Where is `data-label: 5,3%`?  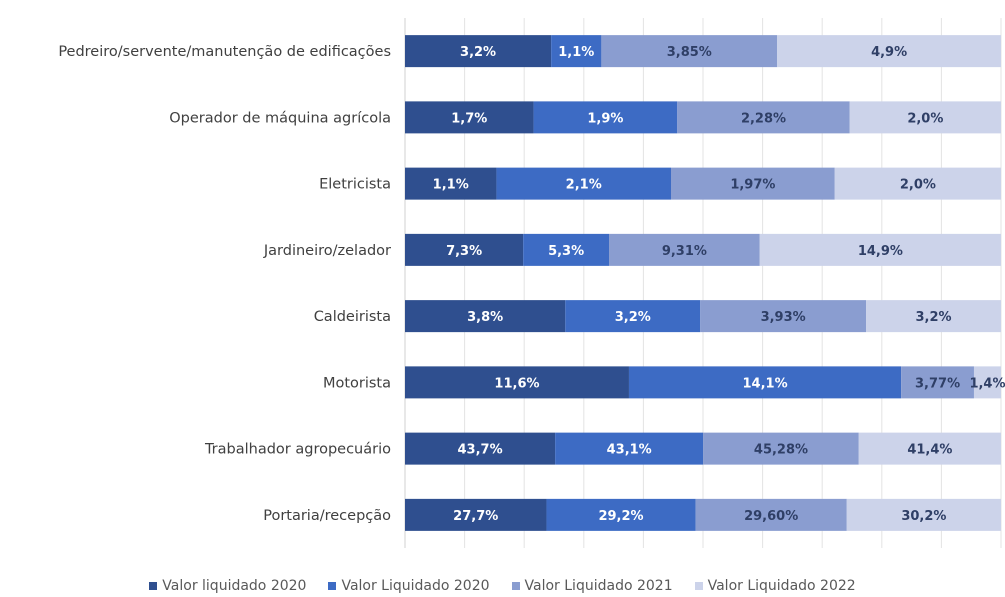 data-label: 5,3% is located at coordinates (566, 251).